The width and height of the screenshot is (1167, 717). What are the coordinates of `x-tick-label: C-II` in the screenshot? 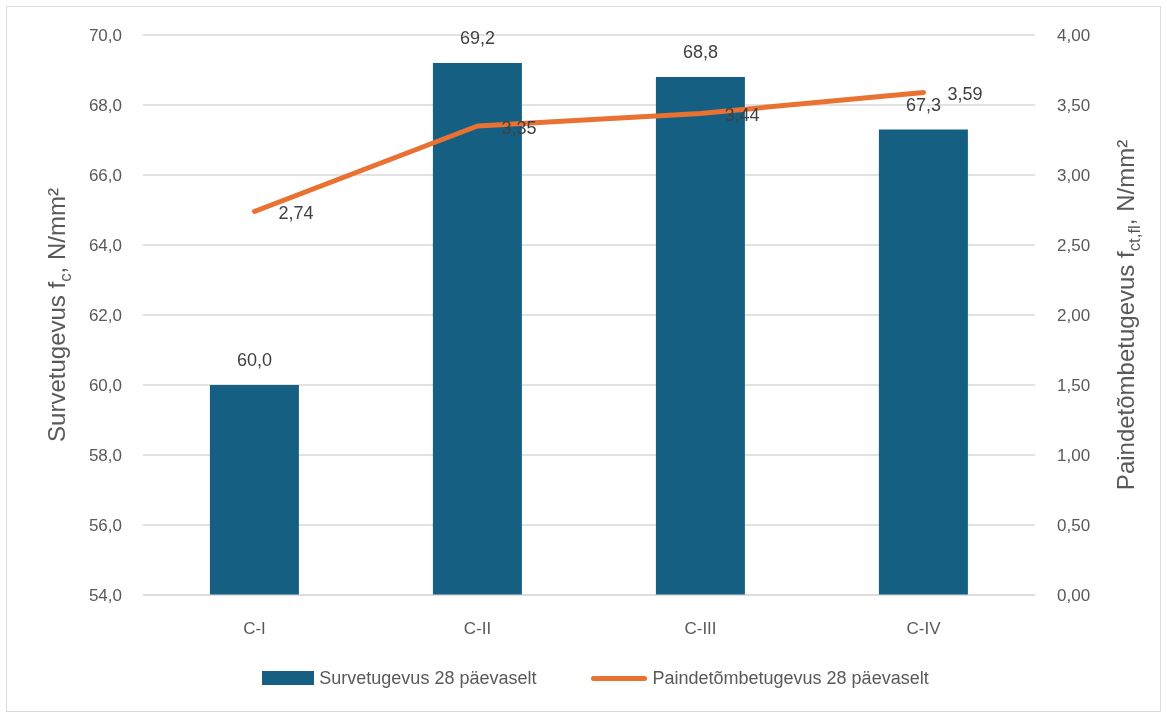 It's located at (477, 629).